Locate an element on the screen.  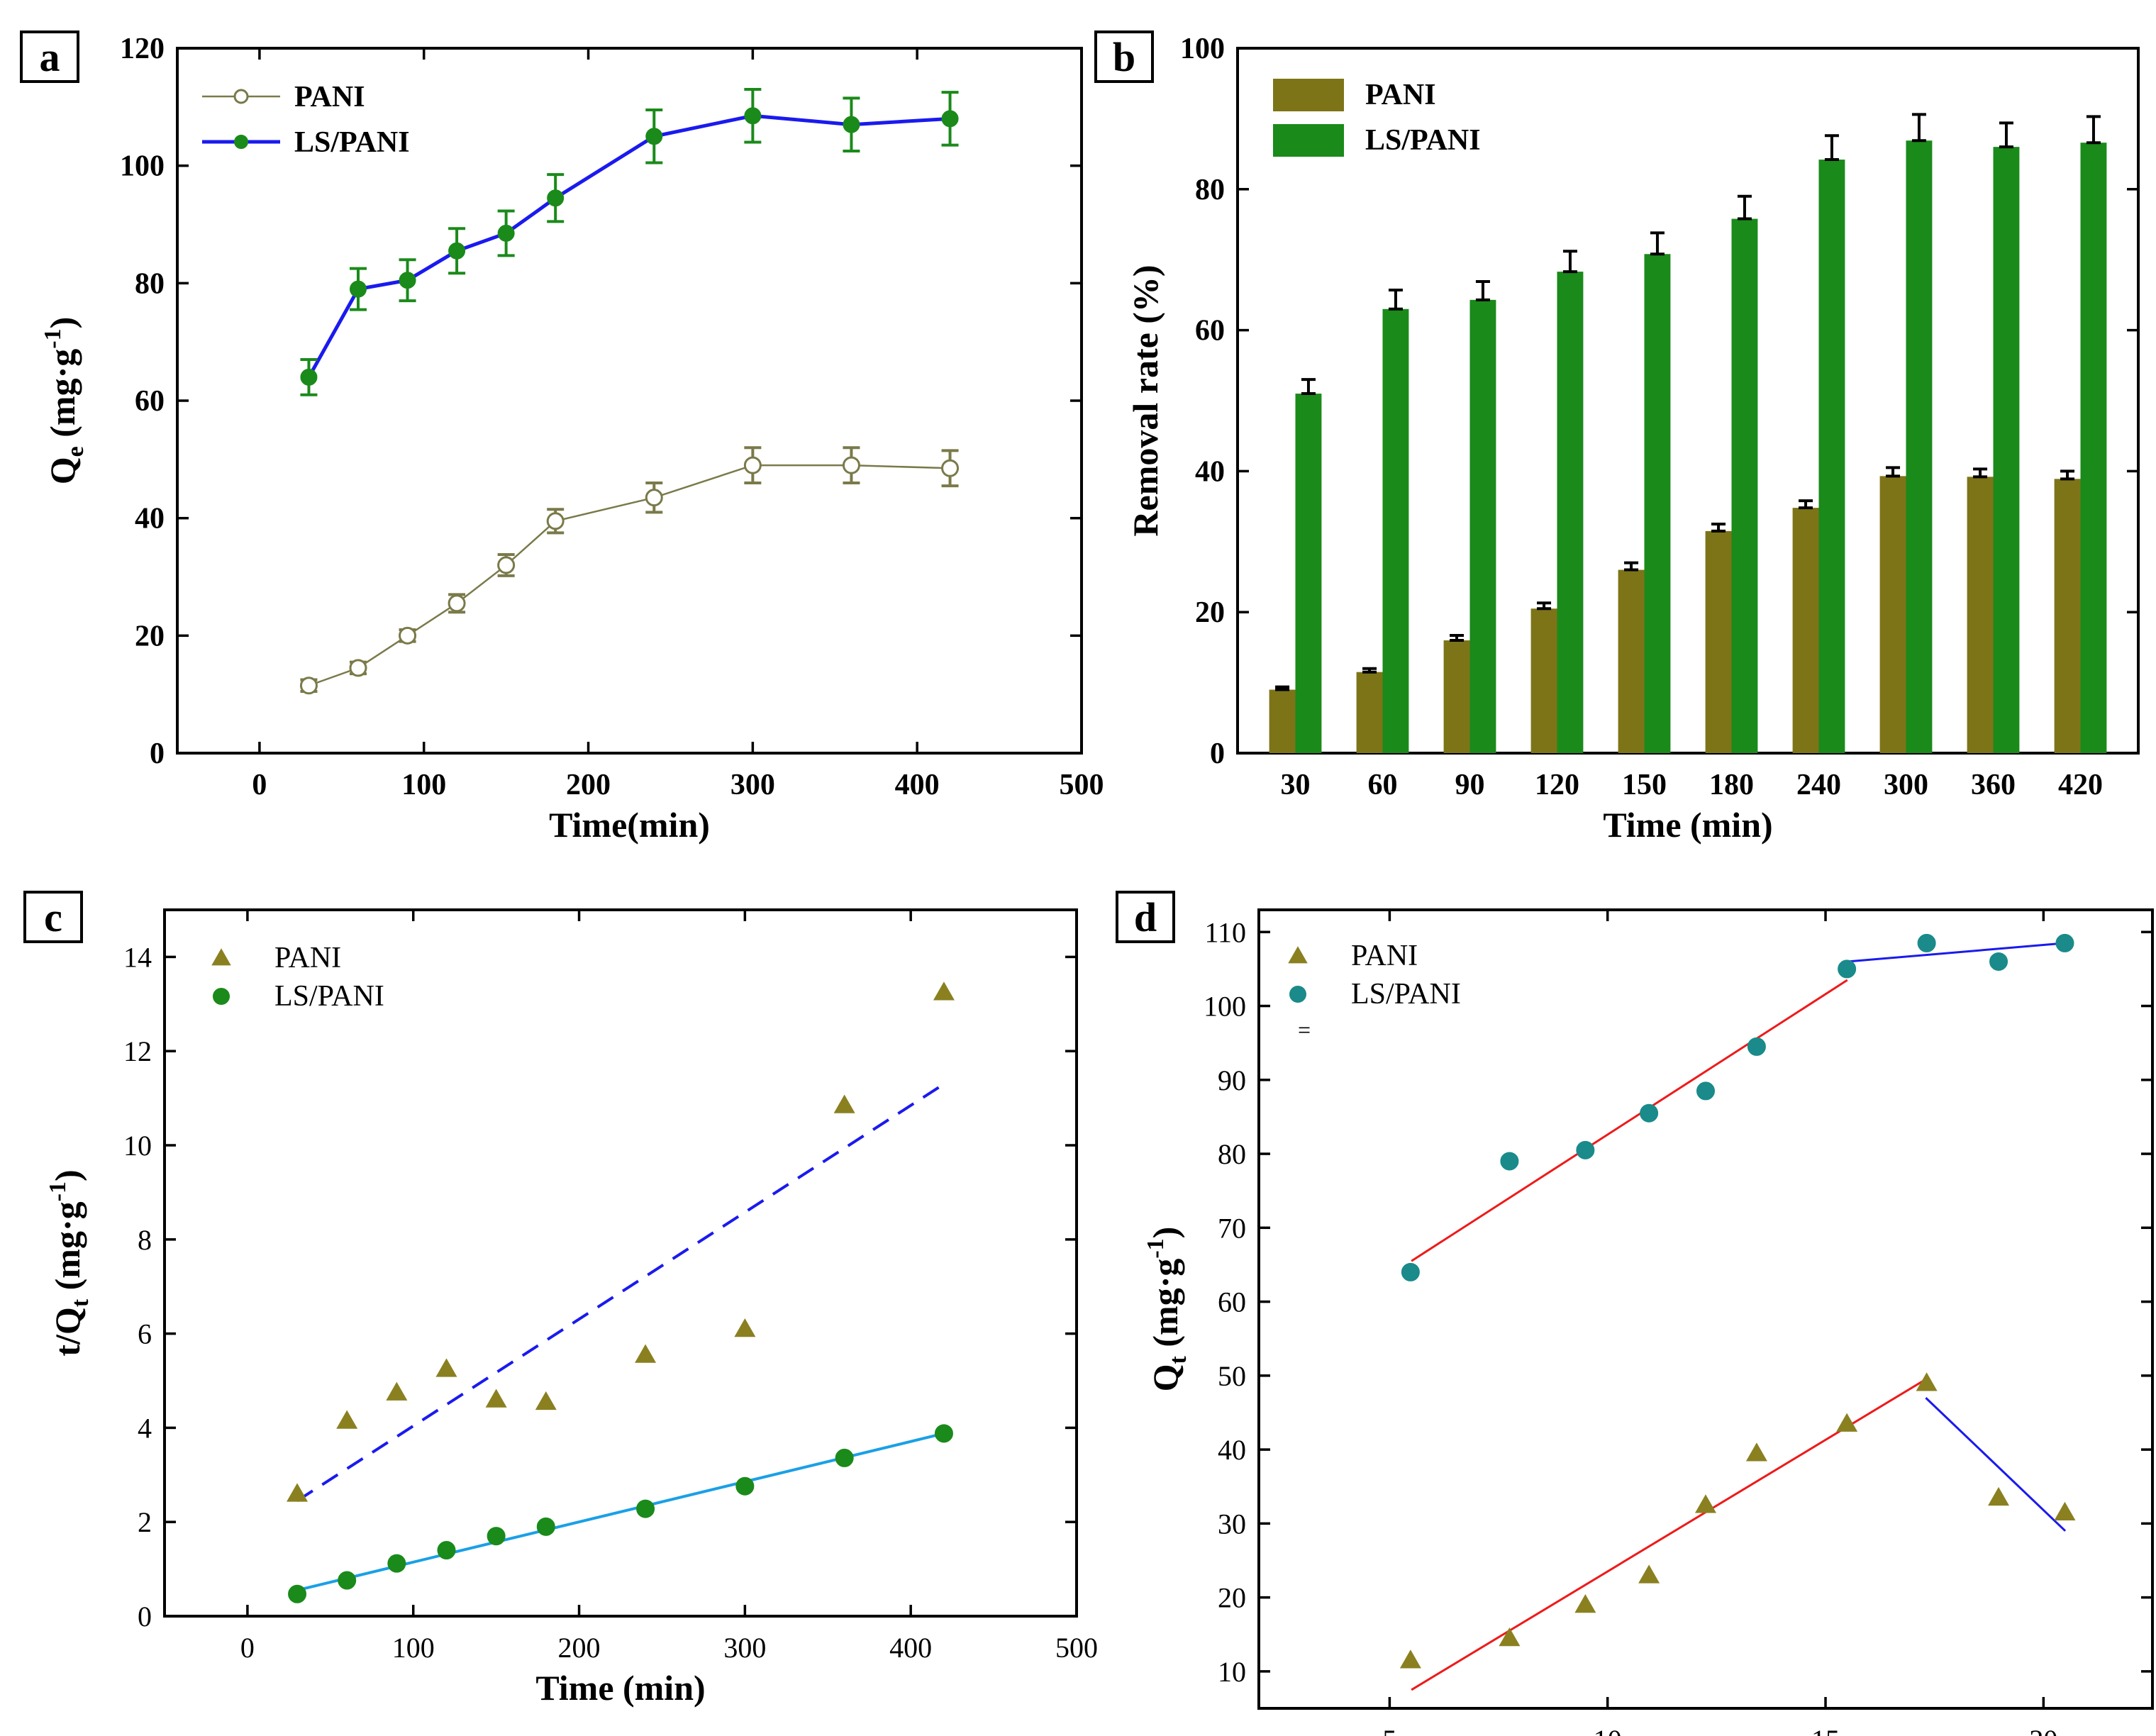
y-title-subscript: t is located at coordinates (1178, 1359).